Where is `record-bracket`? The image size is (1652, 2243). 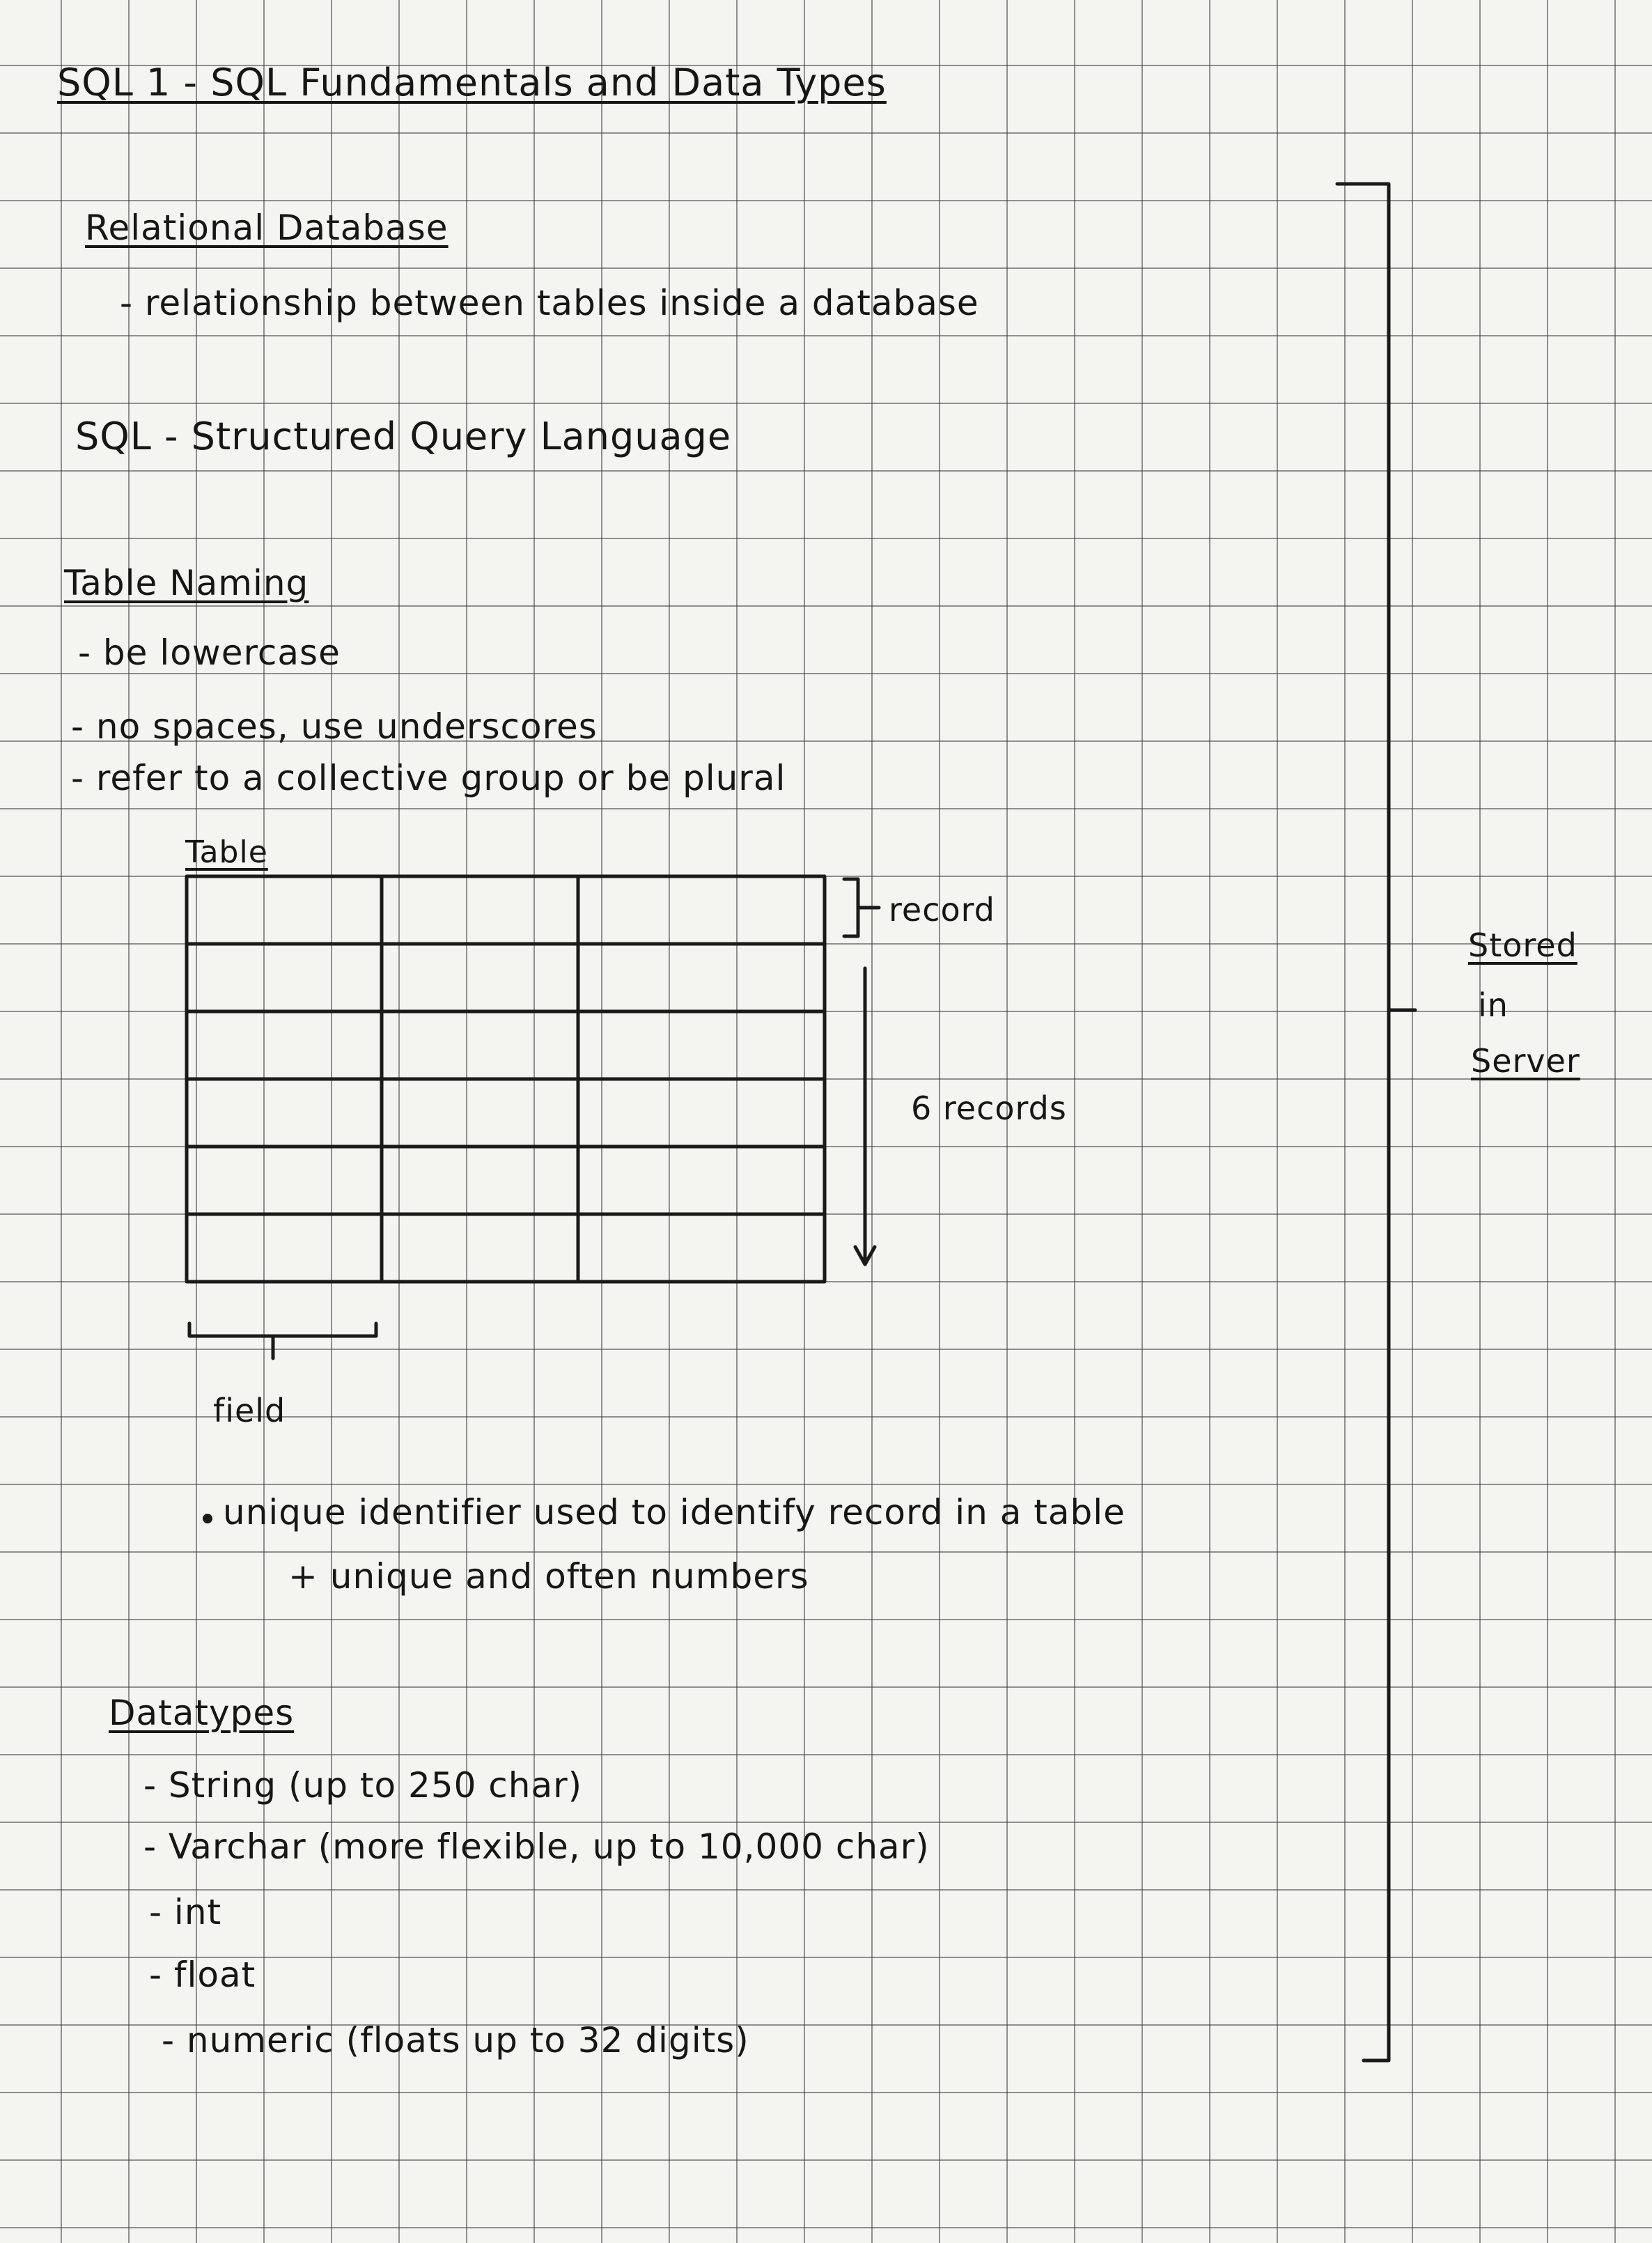 record-bracket is located at coordinates (861, 907).